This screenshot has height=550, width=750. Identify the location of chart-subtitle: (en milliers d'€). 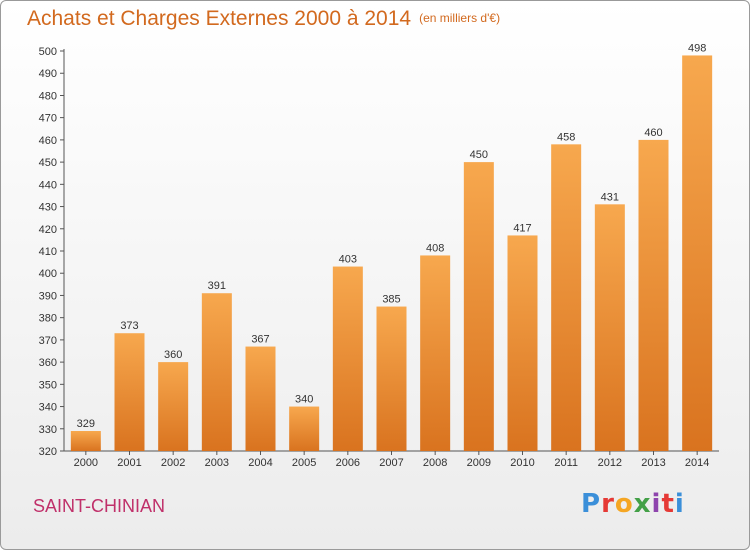
(460, 18).